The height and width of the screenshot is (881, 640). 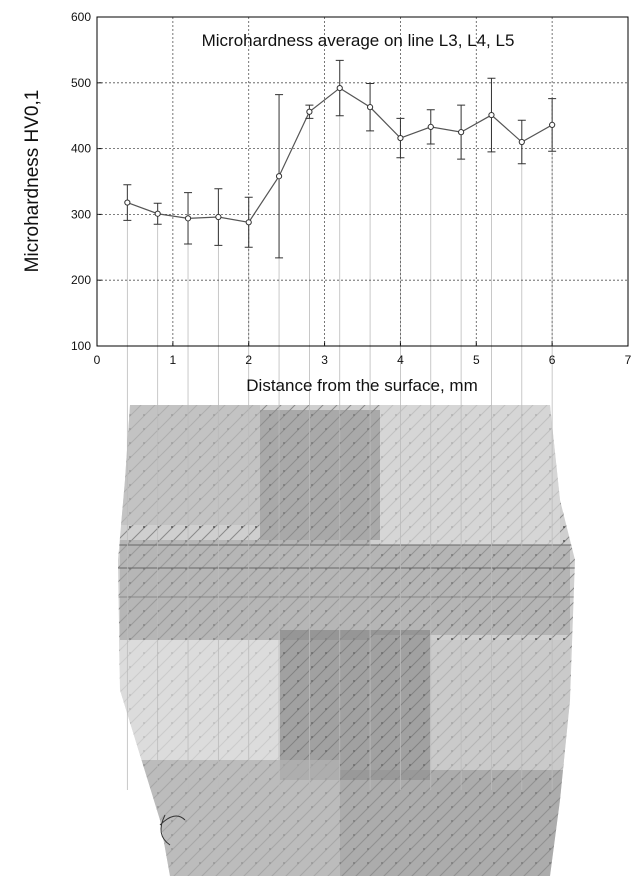 What do you see at coordinates (552, 360) in the screenshot?
I see `x-tick-label: 6` at bounding box center [552, 360].